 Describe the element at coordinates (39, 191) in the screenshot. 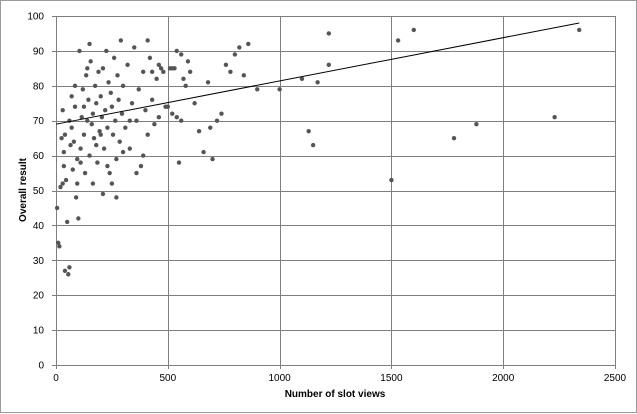

I see `y-tick-label: 50` at that location.